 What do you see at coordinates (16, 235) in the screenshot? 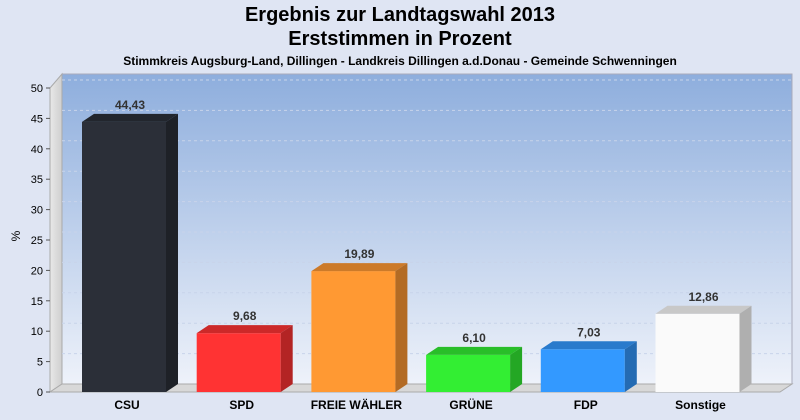
I see `y-axis-label: %` at bounding box center [16, 235].